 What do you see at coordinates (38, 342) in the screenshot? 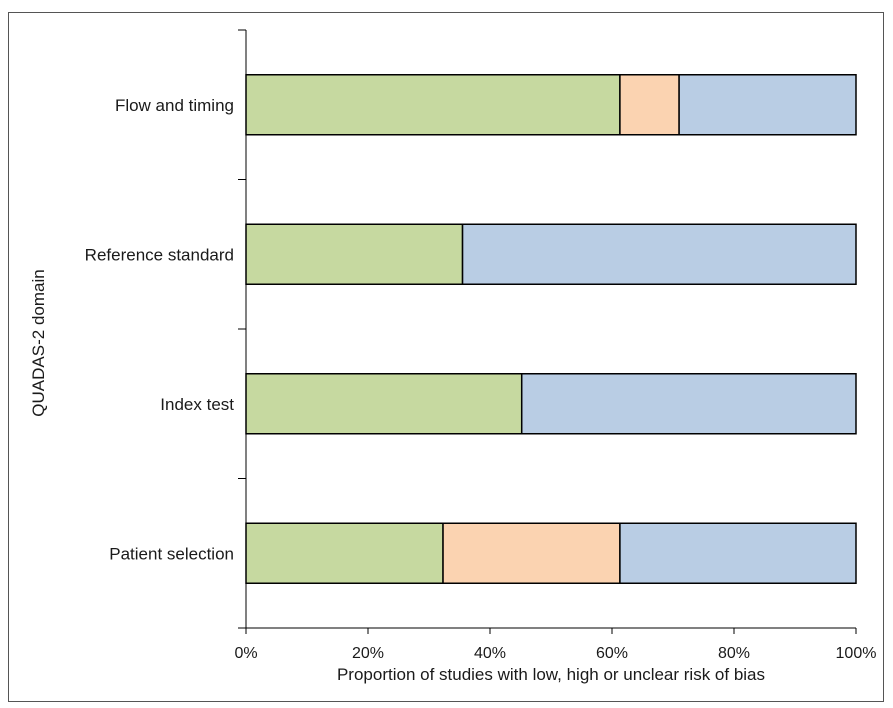
I see `y-axis-title: QUADAS-2 domain` at bounding box center [38, 342].